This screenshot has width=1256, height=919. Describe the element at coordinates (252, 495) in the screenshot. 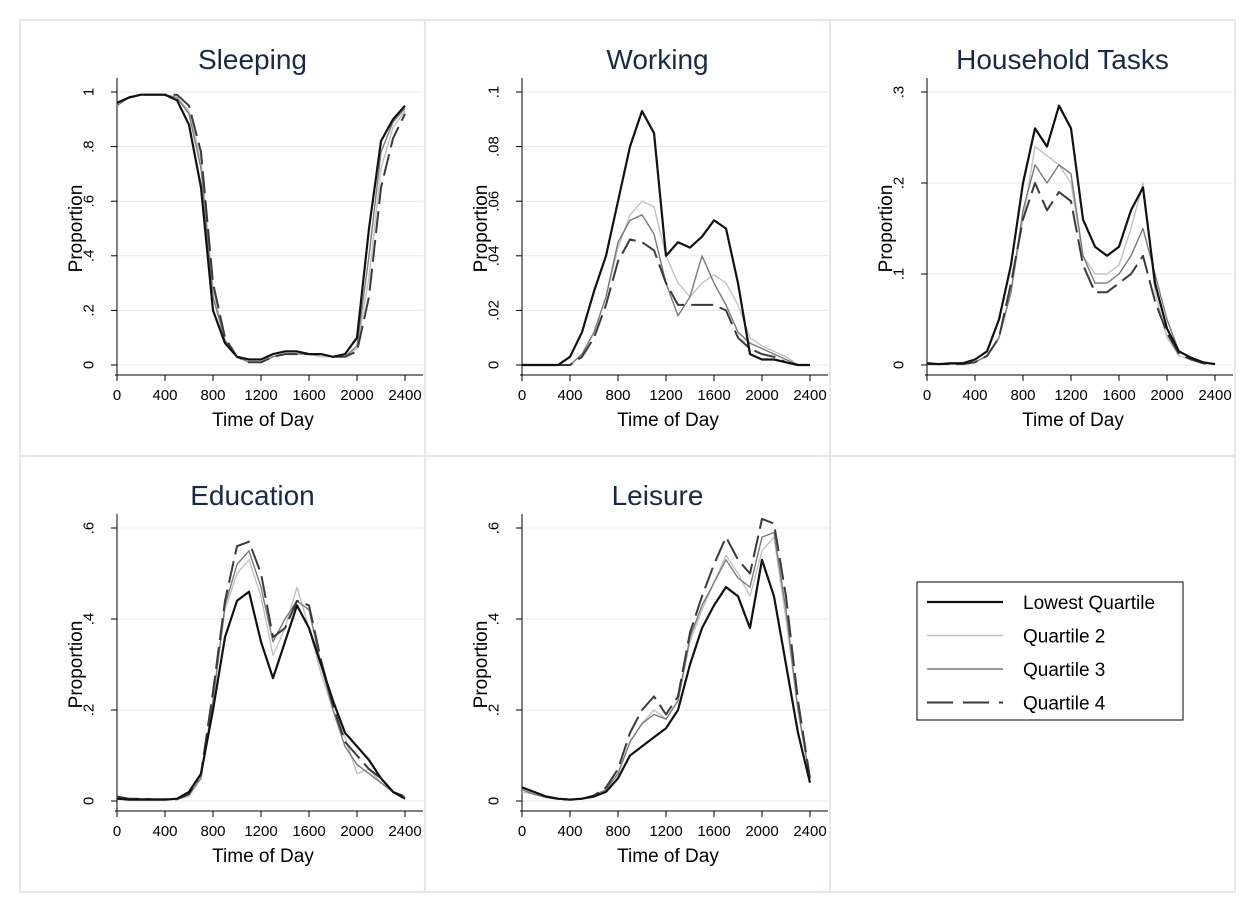

I see `panel-title: Education` at that location.